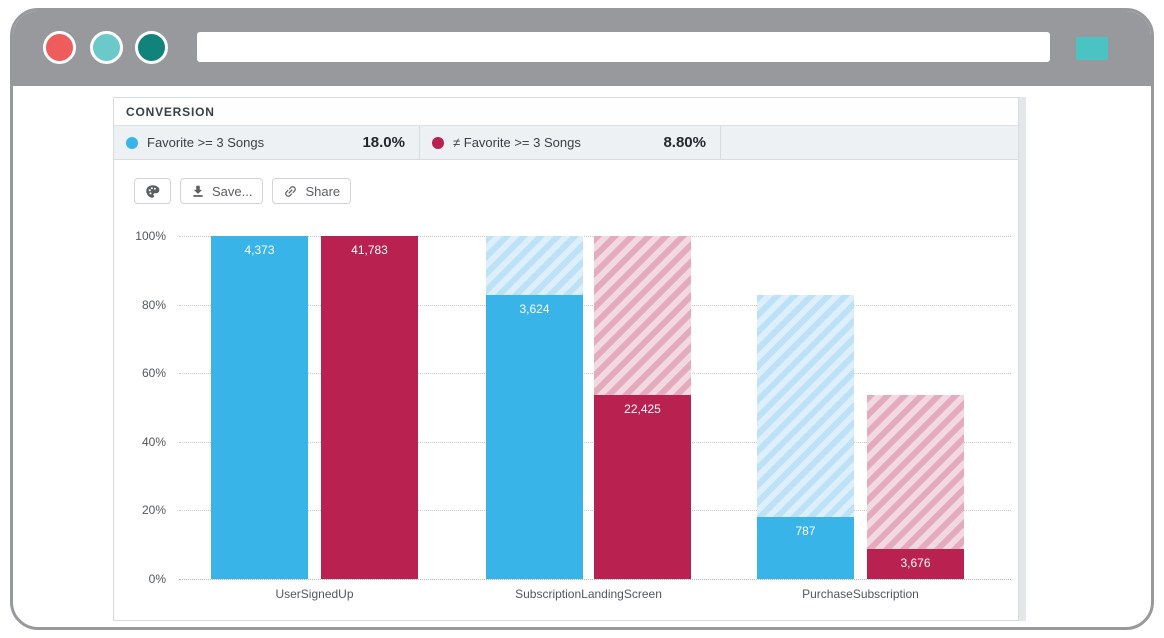 Image resolution: width=1164 pixels, height=638 pixels. I want to click on x-axis-category-label: SubscriptionLandingScreen, so click(588, 594).